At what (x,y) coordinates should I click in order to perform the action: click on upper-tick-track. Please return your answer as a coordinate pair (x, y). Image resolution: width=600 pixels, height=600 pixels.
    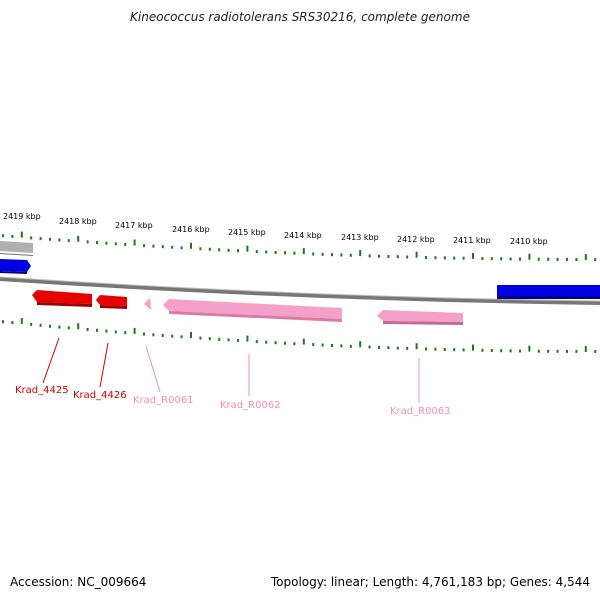
    Looking at the image, I should click on (299, 246).